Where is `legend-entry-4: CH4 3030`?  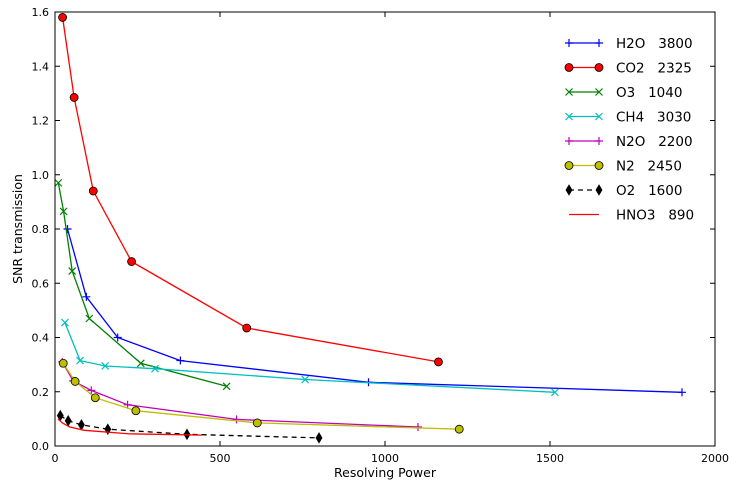 legend-entry-4: CH4 3030 is located at coordinates (628, 118).